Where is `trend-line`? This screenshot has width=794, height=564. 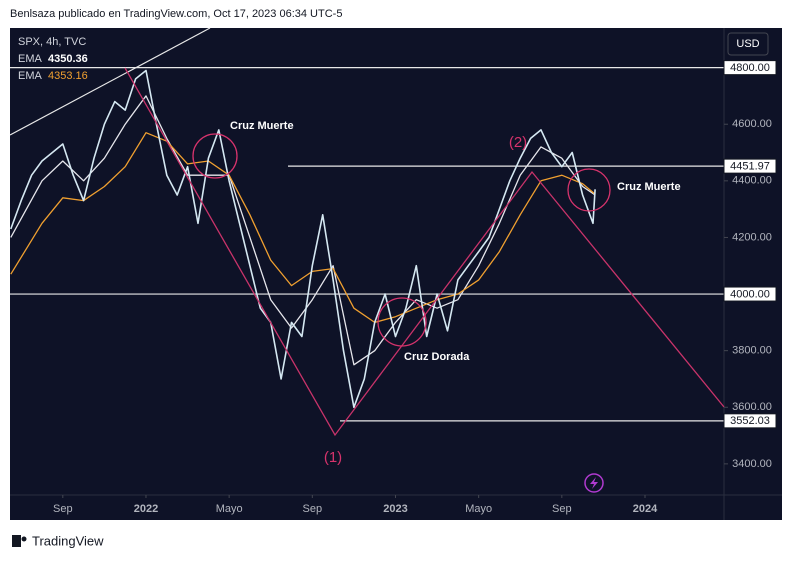 trend-line is located at coordinates (110, 81).